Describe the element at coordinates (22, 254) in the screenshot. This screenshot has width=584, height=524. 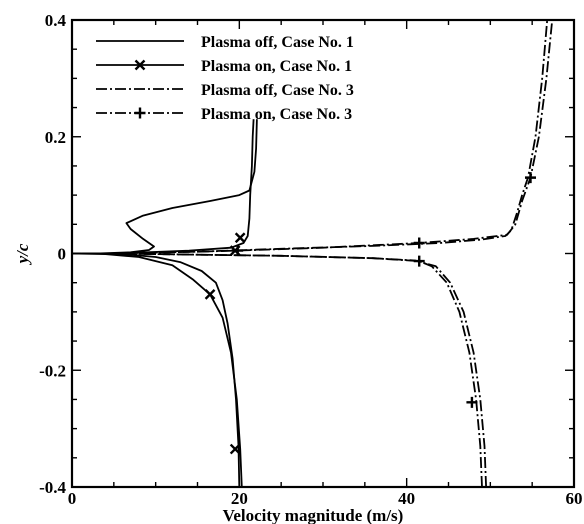
I see `y-axis-title: y/c` at that location.